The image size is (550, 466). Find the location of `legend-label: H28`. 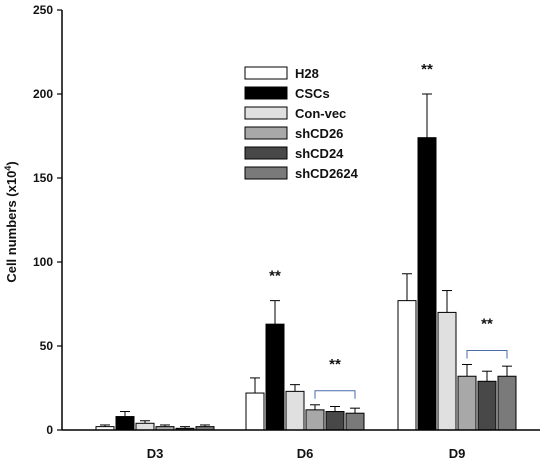

legend-label: H28 is located at coordinates (307, 73).